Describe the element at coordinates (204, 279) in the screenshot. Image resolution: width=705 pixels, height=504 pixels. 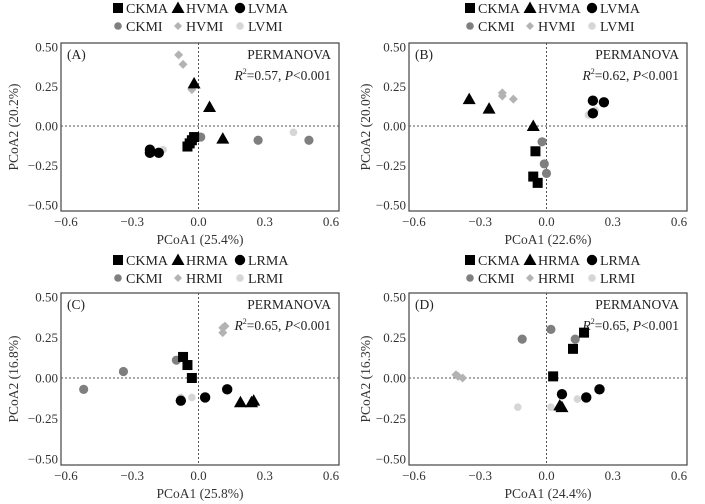
I see `legend-label: HRMI` at that location.